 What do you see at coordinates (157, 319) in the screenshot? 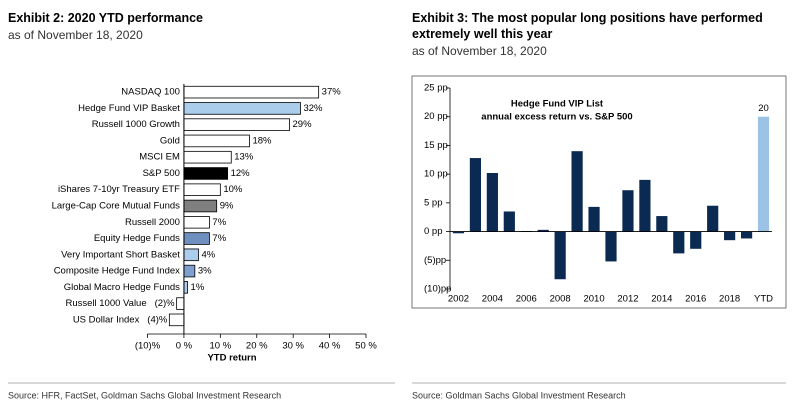
I see `value-label: (4)%` at bounding box center [157, 319].